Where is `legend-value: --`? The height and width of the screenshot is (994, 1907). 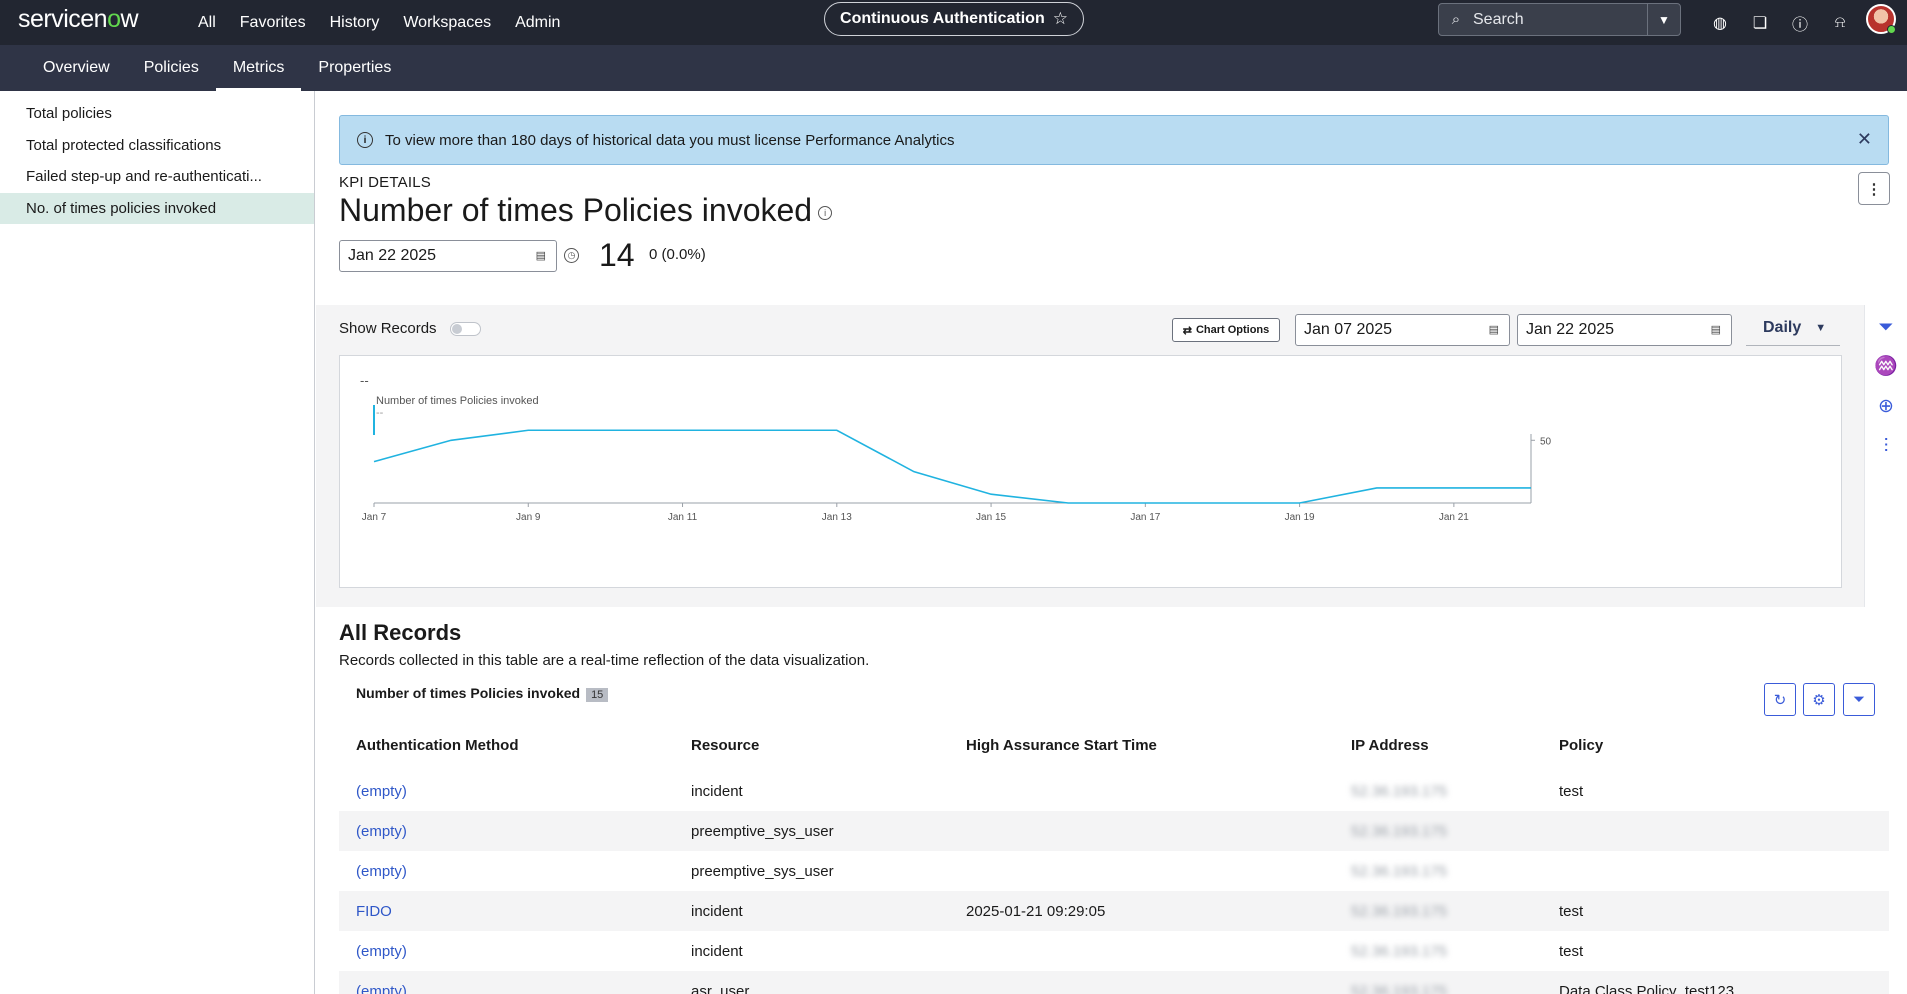
legend-value: -- is located at coordinates (380, 413).